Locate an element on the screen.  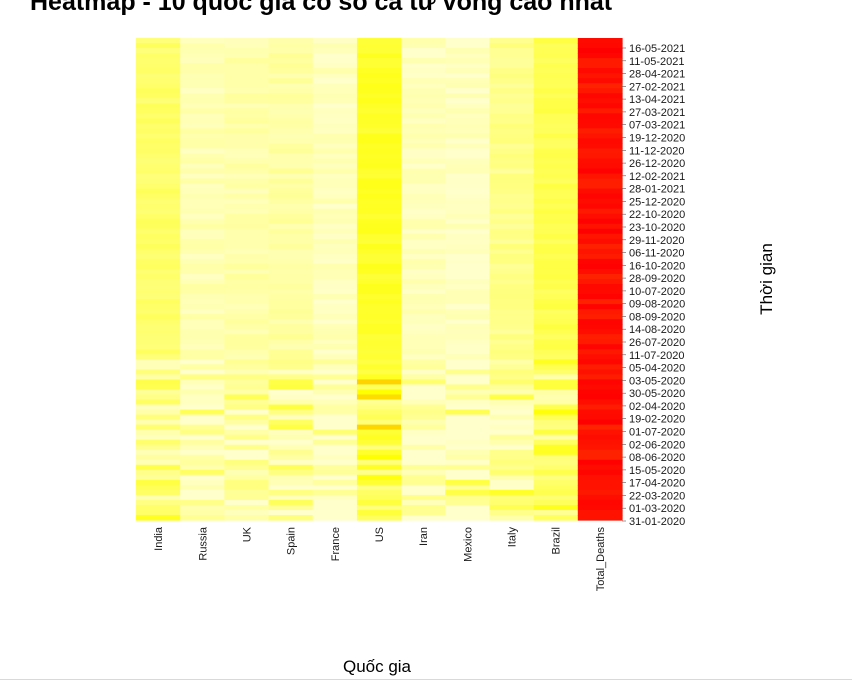
y-tick-label: 19-02-2020 is located at coordinates (657, 420).